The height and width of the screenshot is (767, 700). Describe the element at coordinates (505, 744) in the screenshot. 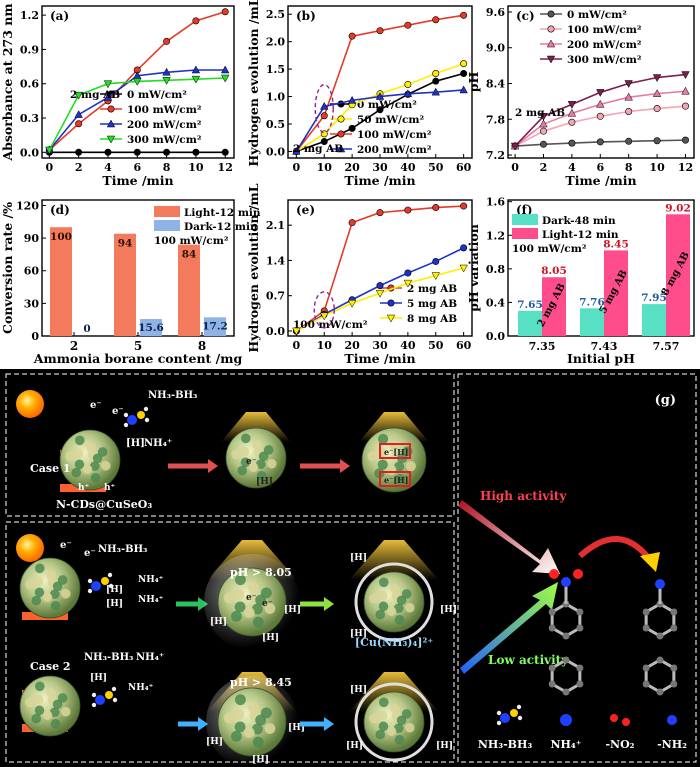

I see `legend-label: NH₃-BH₃` at that location.